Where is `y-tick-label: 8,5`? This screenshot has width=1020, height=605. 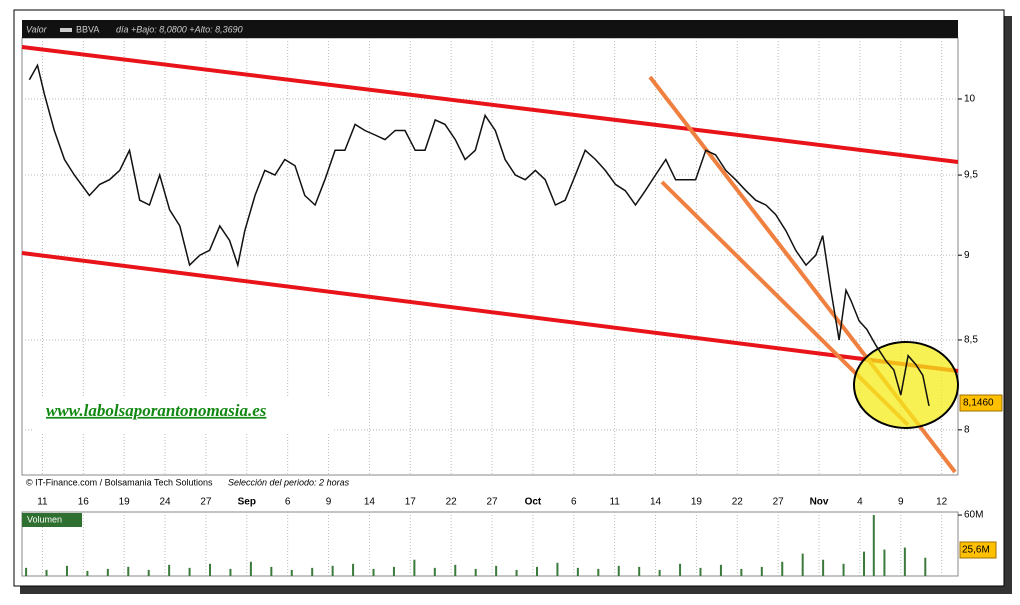 y-tick-label: 8,5 is located at coordinates (971, 340).